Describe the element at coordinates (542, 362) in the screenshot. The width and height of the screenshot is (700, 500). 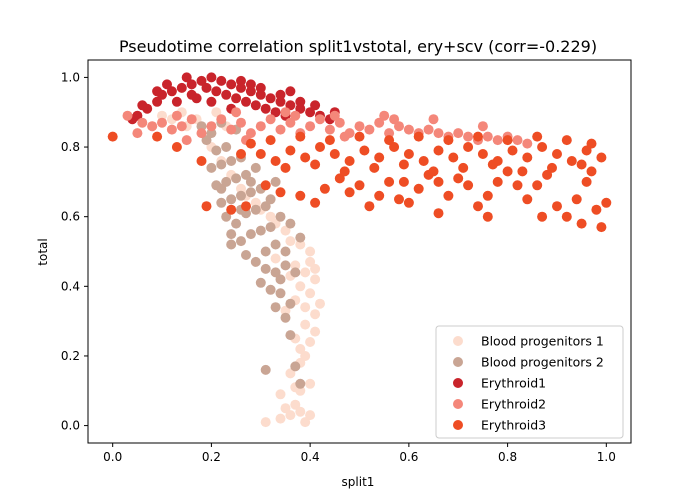
I see `legend-label: Blood progenitors 2` at that location.